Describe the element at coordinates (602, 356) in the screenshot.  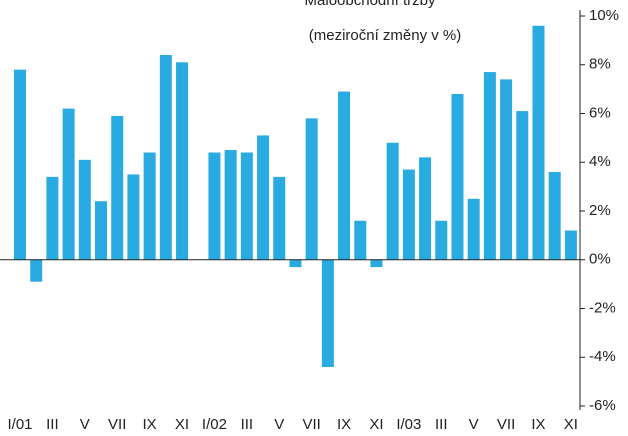
I see `y-tick-label: -4%` at that location.